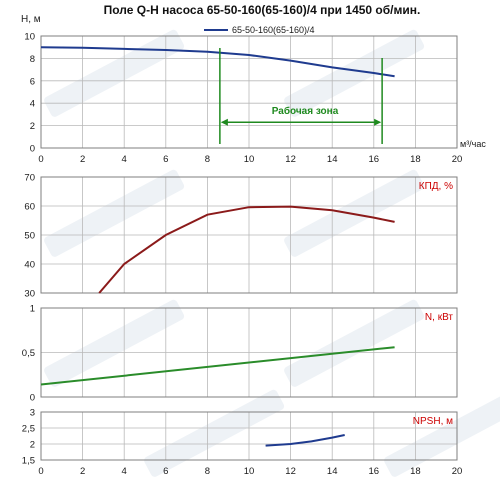  I want to click on y-axis-label: NPSH, м, so click(433, 421).